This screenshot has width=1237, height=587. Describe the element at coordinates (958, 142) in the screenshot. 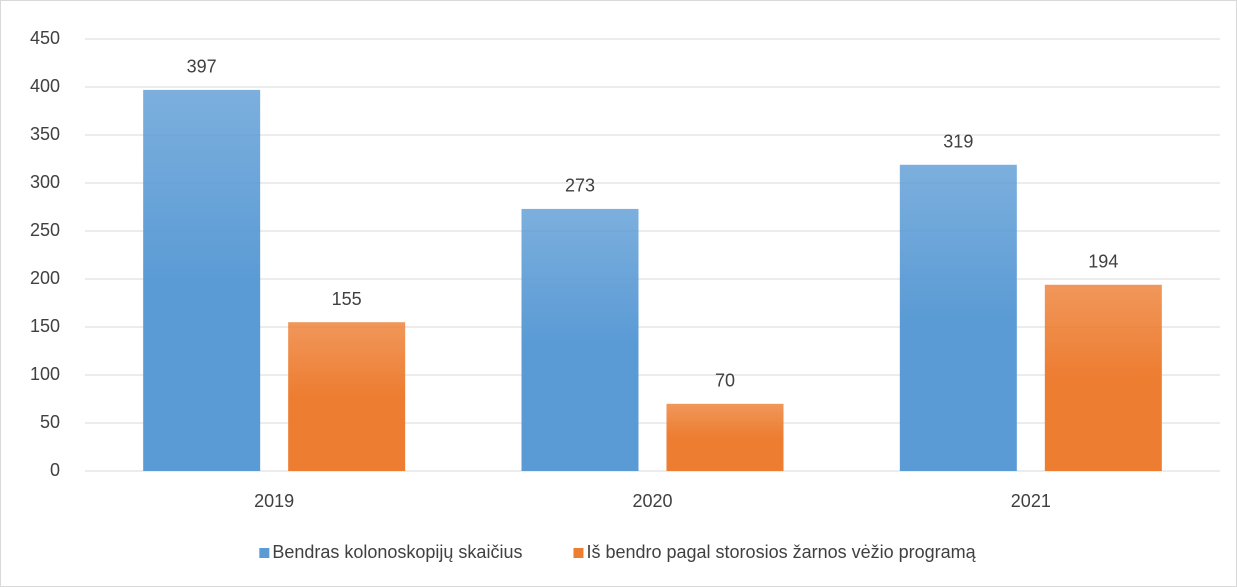

I see `data-label: 319` at that location.